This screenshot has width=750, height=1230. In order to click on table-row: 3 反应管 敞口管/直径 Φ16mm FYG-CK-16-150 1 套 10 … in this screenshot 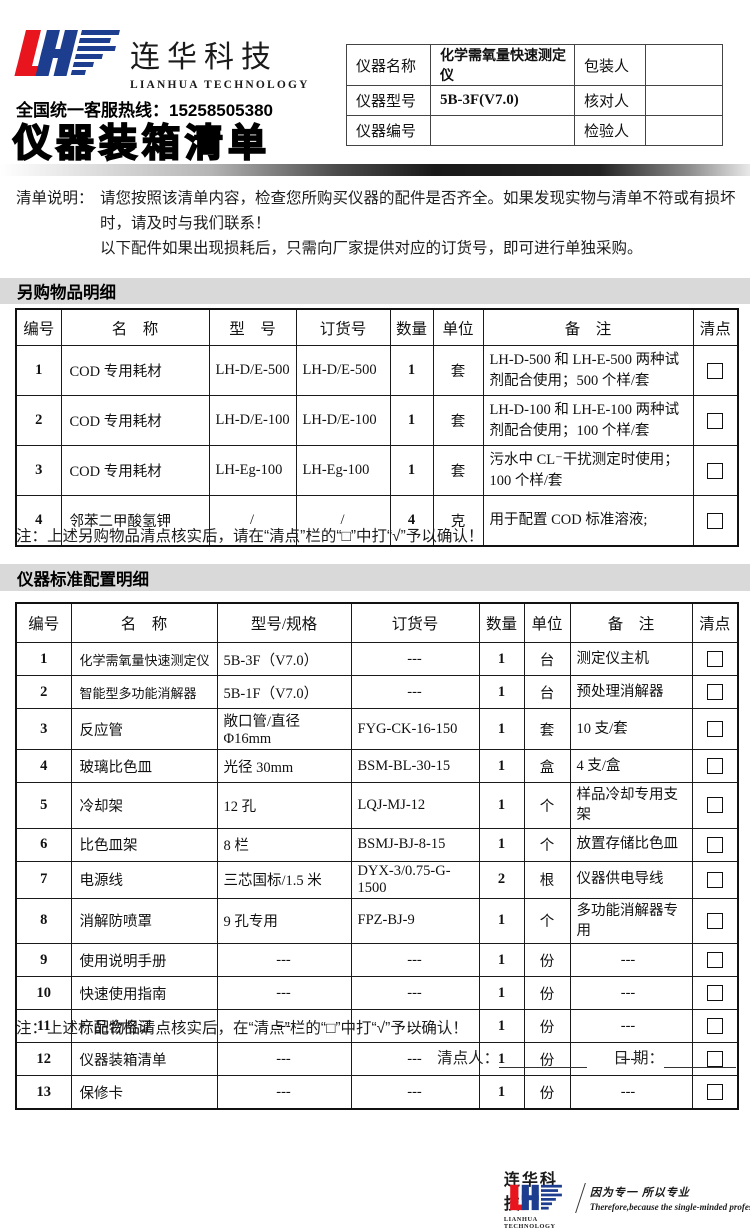, I will do `click(377, 729)`.